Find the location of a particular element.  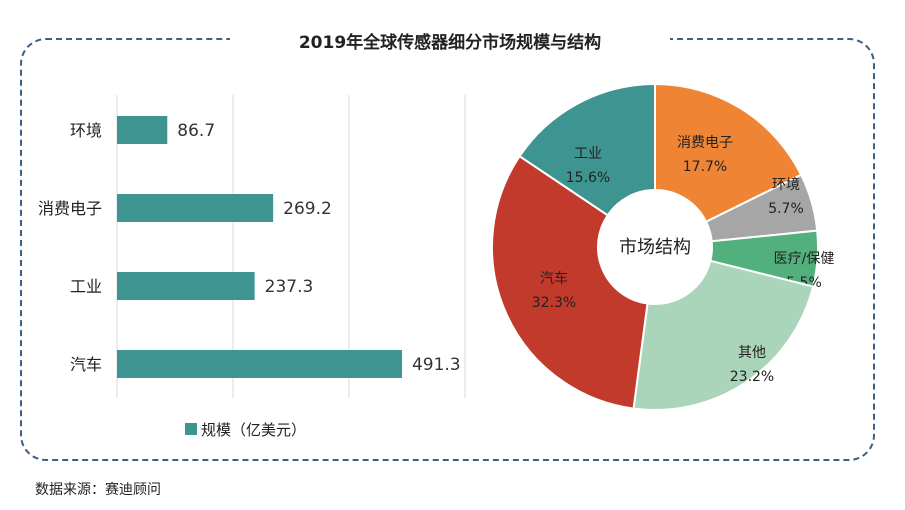

bar-value-label: 86.7 is located at coordinates (196, 131).